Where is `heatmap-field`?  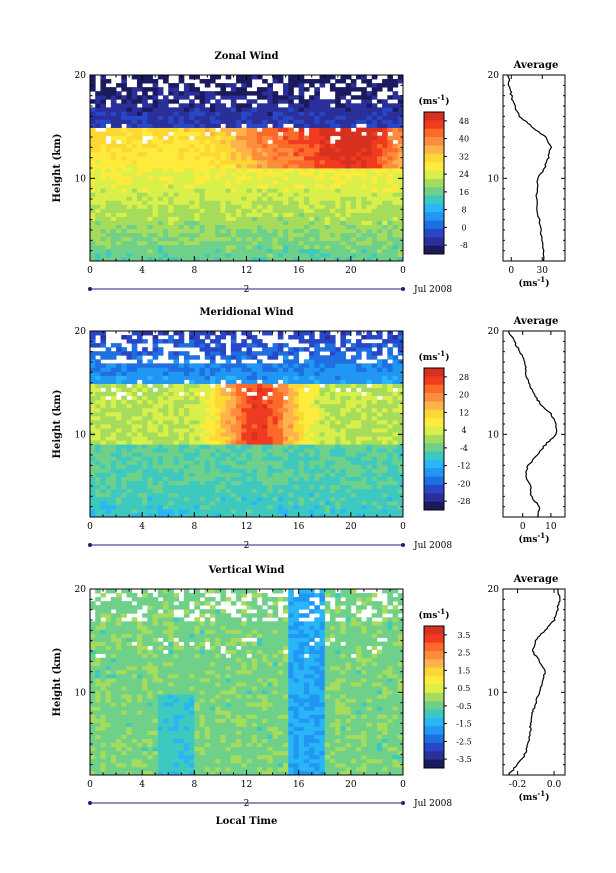 heatmap-field is located at coordinates (247, 168).